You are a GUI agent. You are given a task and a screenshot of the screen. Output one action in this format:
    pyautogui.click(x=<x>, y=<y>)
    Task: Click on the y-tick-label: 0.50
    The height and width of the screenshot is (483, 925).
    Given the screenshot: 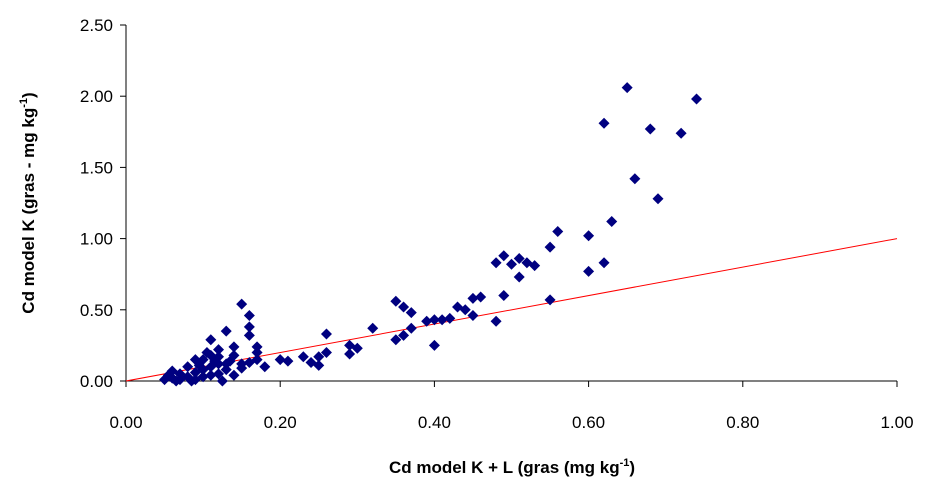 What is the action you would take?
    pyautogui.click(x=96, y=310)
    